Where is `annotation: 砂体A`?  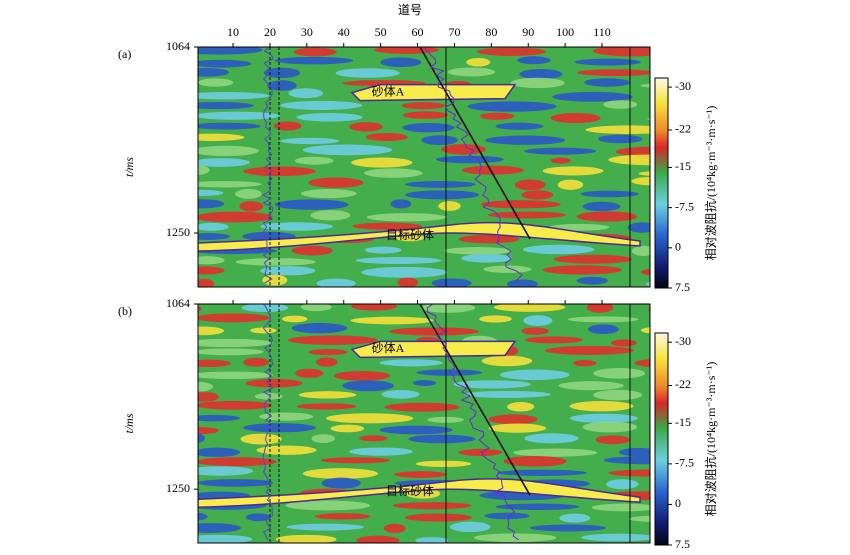 annotation: 砂体A is located at coordinates (388, 91).